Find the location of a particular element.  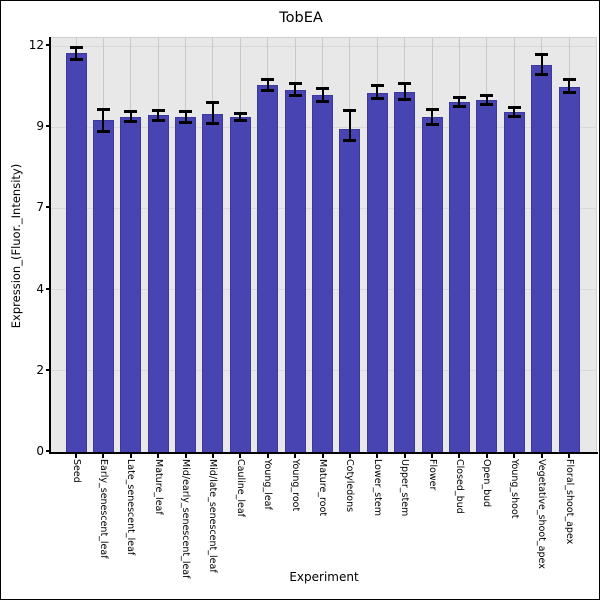

x-tick-label: Flower is located at coordinates (432, 475).